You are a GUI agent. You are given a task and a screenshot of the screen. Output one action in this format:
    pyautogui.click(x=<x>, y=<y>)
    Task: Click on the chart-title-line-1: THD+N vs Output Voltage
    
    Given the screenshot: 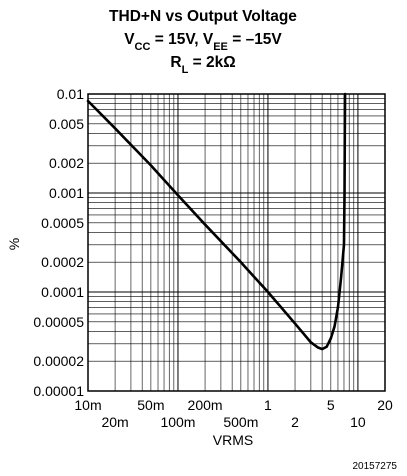 What is the action you would take?
    pyautogui.click(x=203, y=16)
    